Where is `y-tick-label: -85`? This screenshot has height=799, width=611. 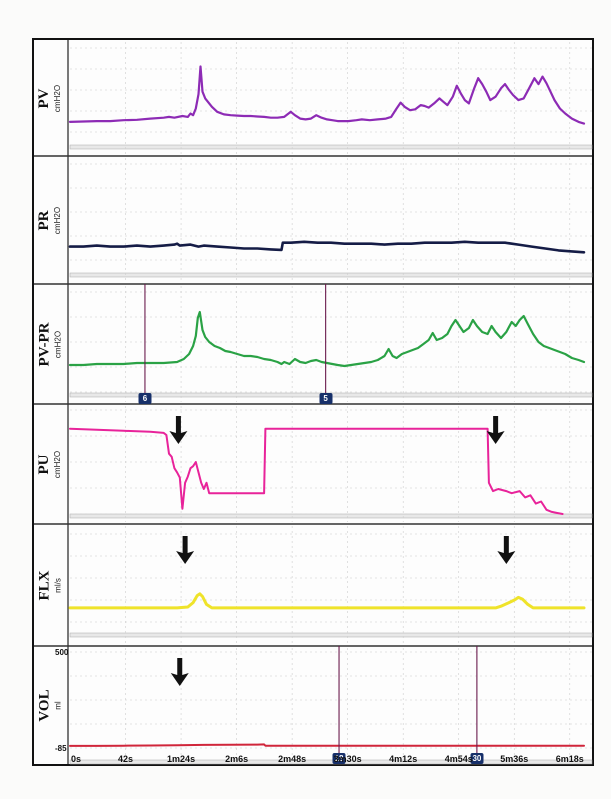 y-tick-label: -85 is located at coordinates (61, 748).